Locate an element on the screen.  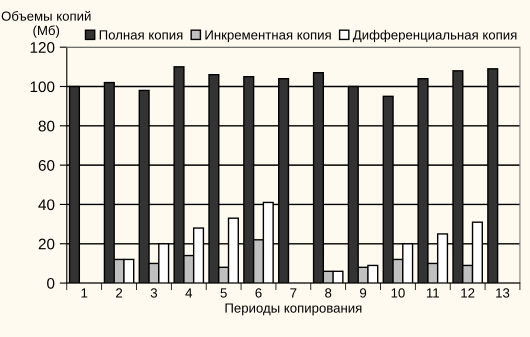
y-tick-label: 40 is located at coordinates (46, 204).